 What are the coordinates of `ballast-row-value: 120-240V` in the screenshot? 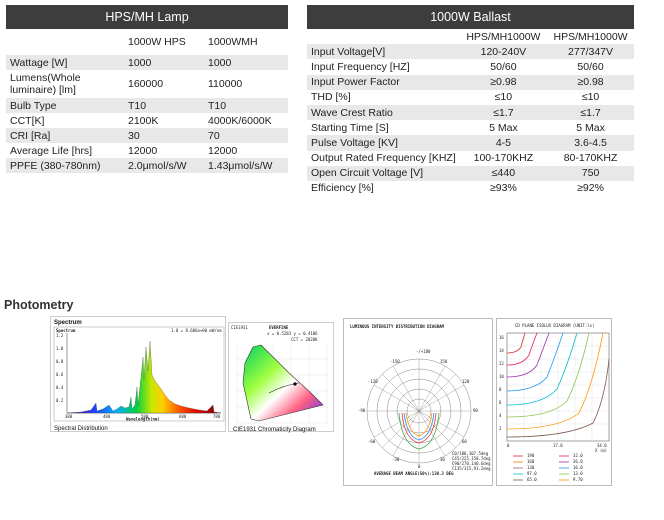 It's located at (503, 52).